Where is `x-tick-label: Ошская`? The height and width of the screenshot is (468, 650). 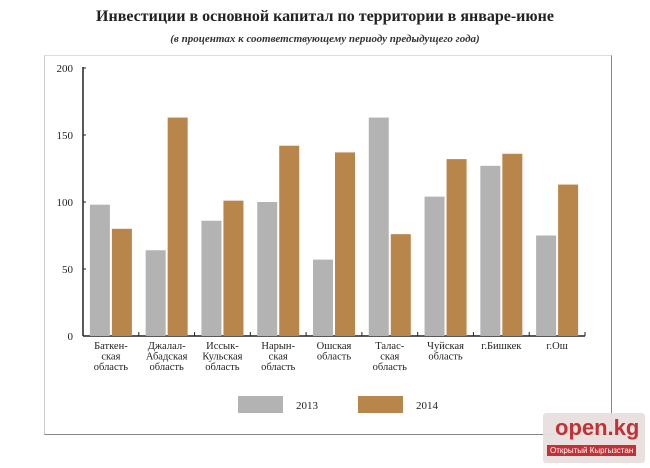
x-tick-label: Ошская is located at coordinates (334, 346).